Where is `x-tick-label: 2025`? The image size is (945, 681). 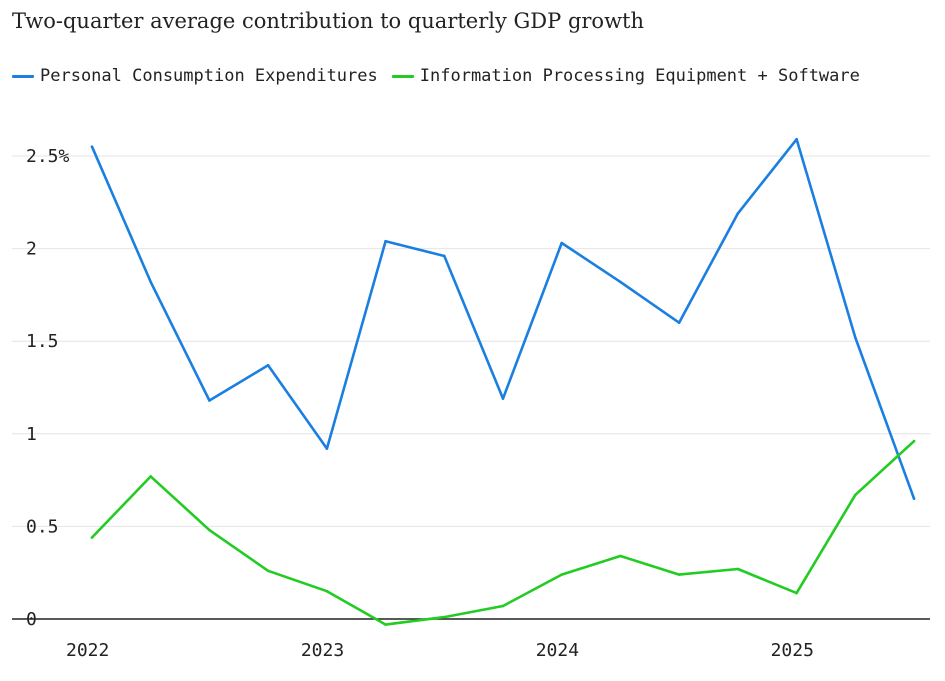
x-tick-label: 2025 is located at coordinates (792, 650).